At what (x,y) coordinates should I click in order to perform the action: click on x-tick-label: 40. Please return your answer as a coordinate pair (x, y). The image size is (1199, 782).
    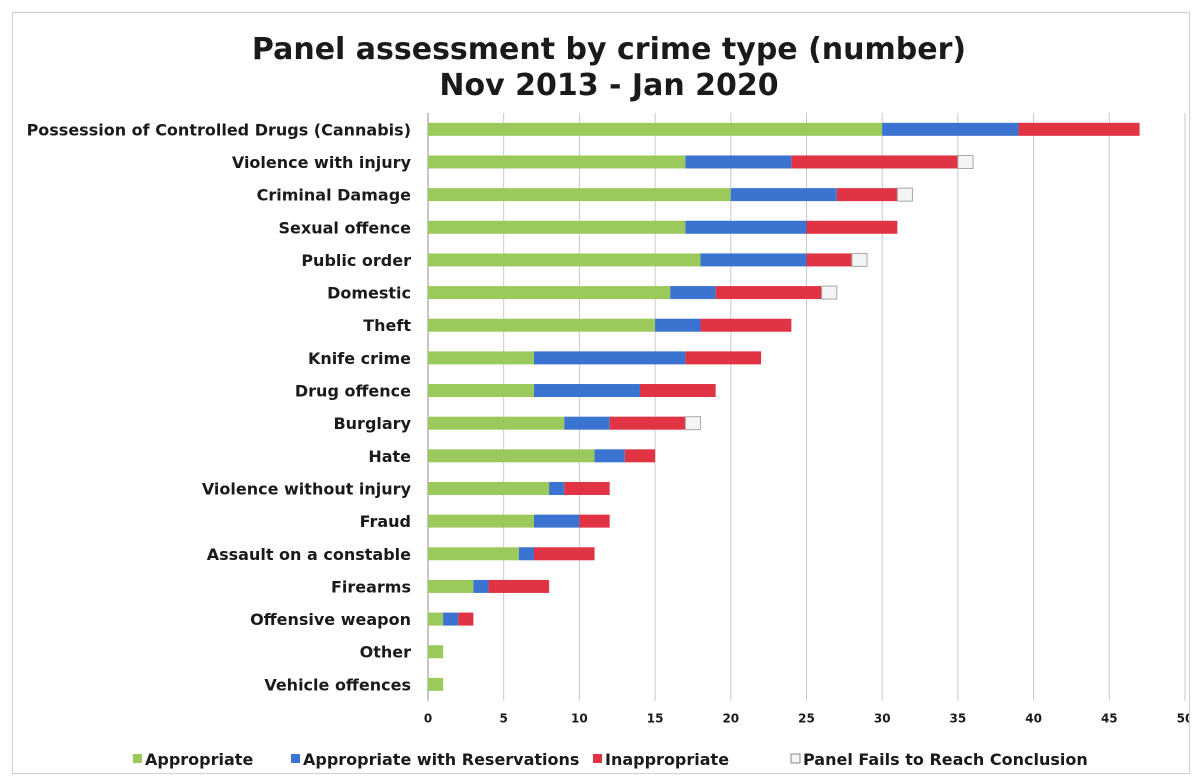
    Looking at the image, I should click on (1033, 719).